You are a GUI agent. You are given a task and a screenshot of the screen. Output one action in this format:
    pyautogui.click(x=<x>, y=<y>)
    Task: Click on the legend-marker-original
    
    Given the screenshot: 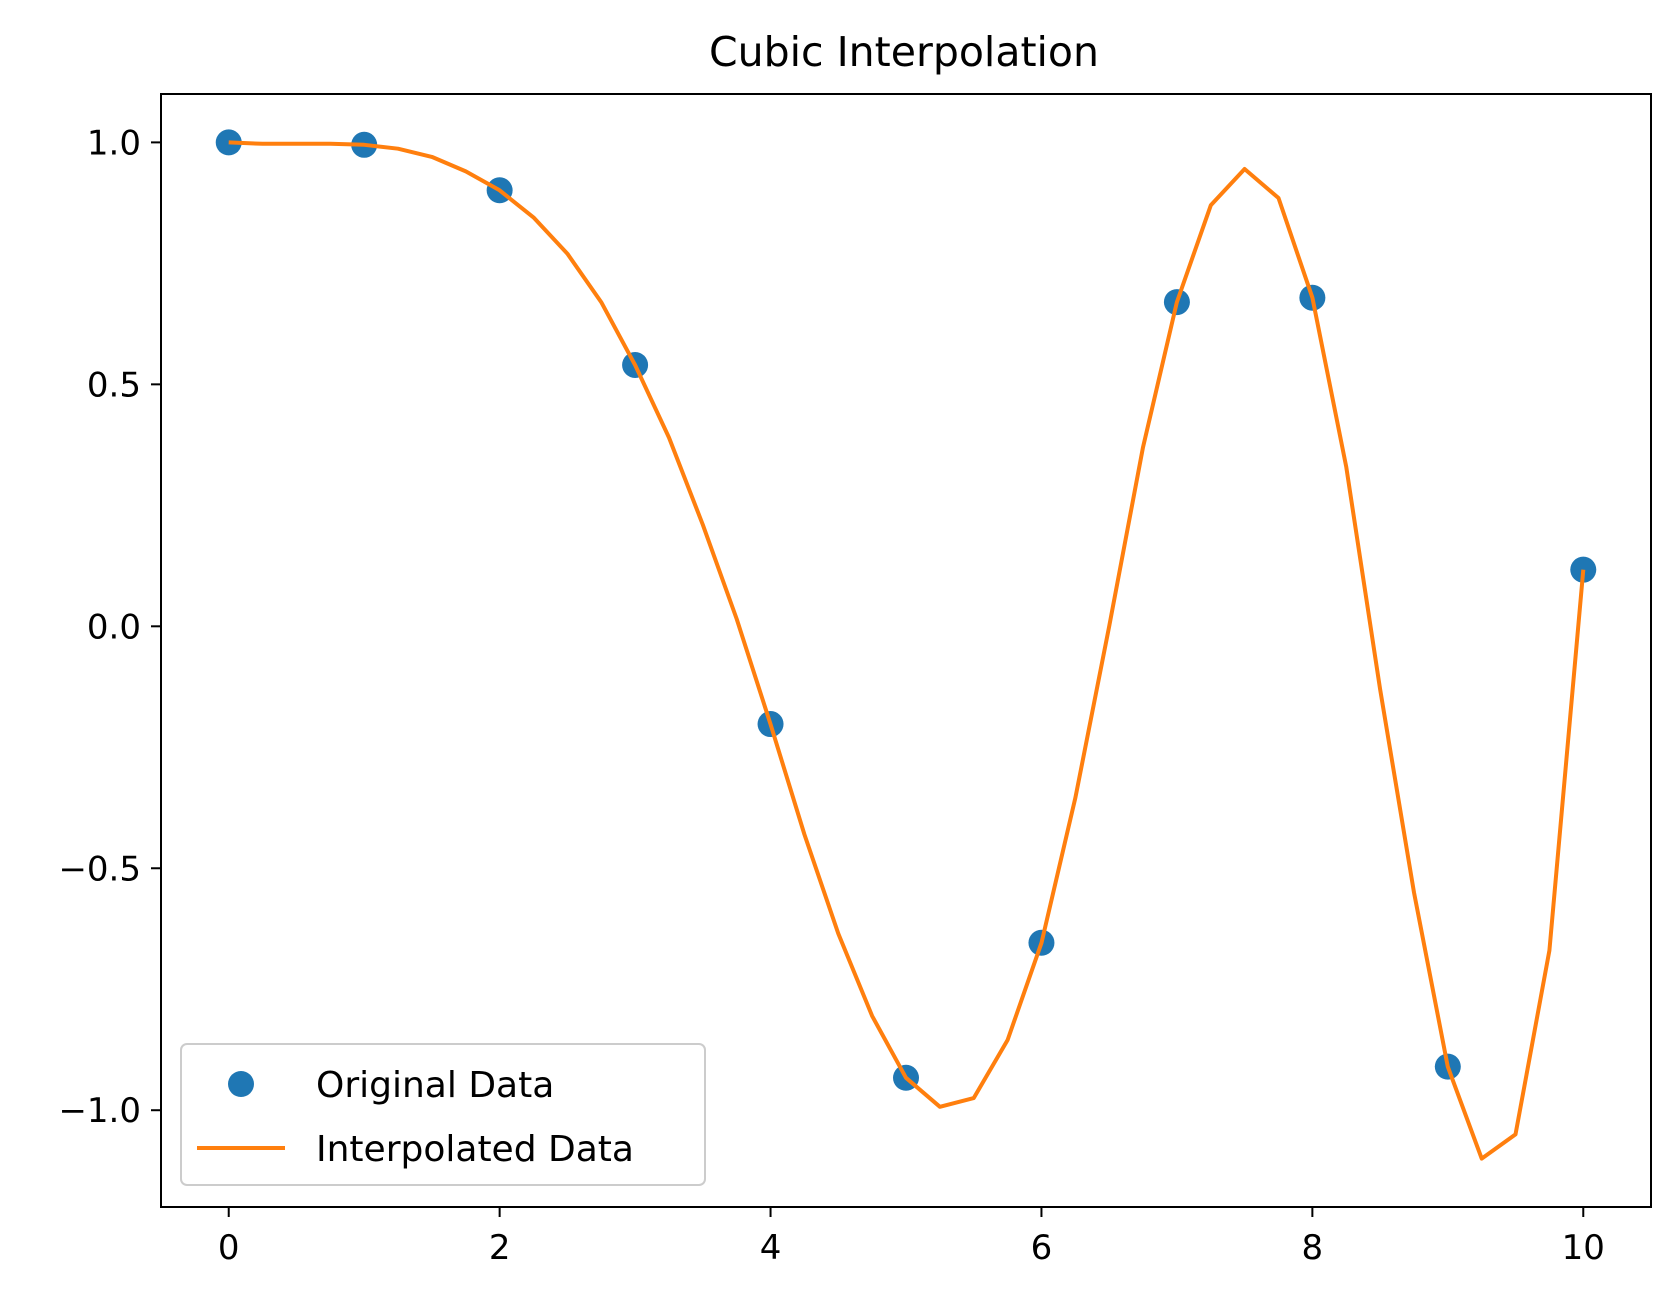 What is the action you would take?
    pyautogui.click(x=241, y=1084)
    